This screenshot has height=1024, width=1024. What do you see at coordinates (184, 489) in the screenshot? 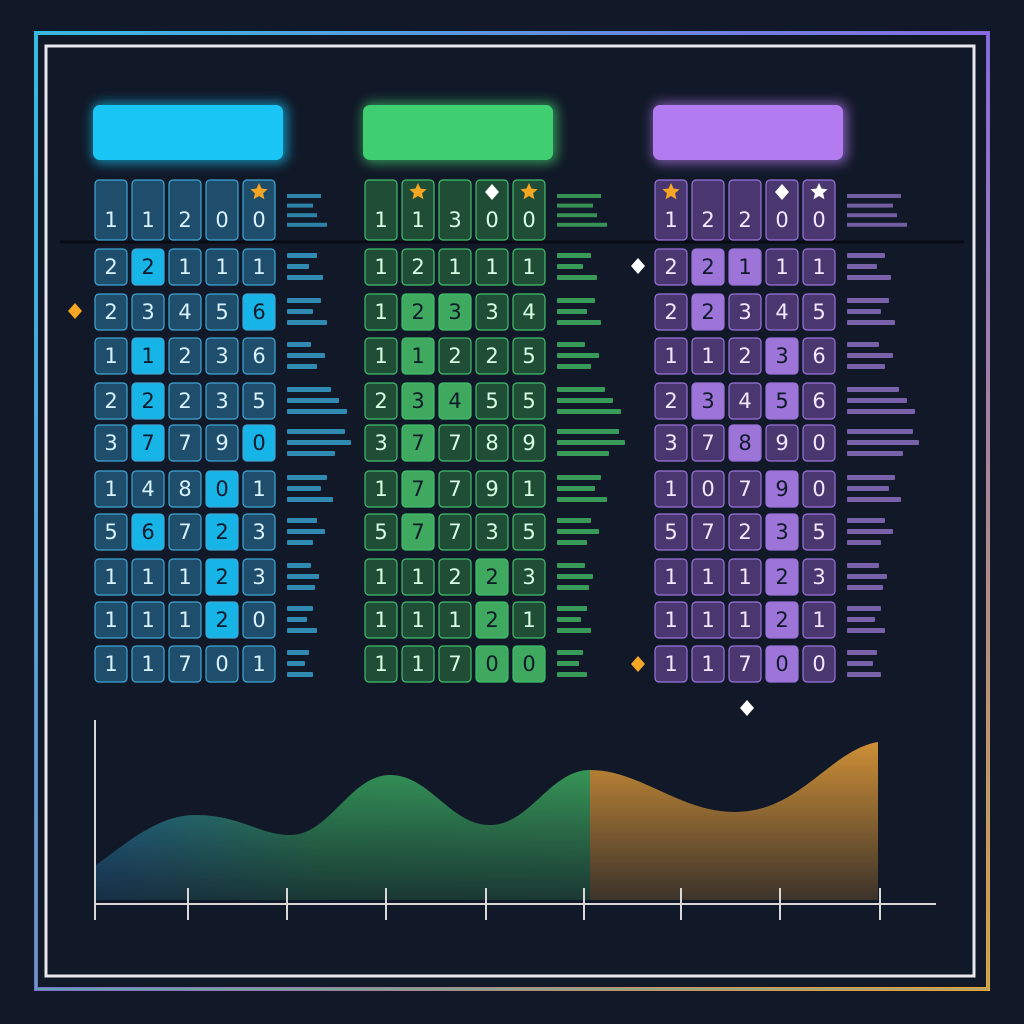
I see `digit: 8` at bounding box center [184, 489].